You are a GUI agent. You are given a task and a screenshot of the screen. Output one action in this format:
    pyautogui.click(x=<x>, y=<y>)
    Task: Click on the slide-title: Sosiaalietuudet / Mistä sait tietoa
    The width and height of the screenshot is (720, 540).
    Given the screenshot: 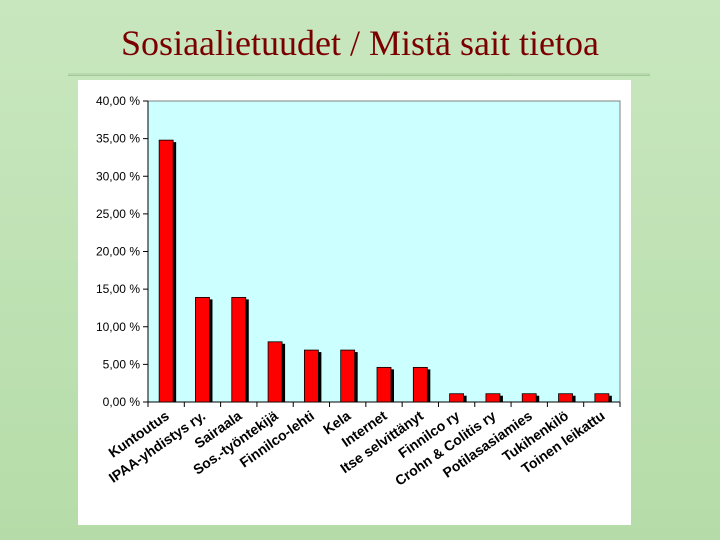 What is the action you would take?
    pyautogui.click(x=360, y=43)
    